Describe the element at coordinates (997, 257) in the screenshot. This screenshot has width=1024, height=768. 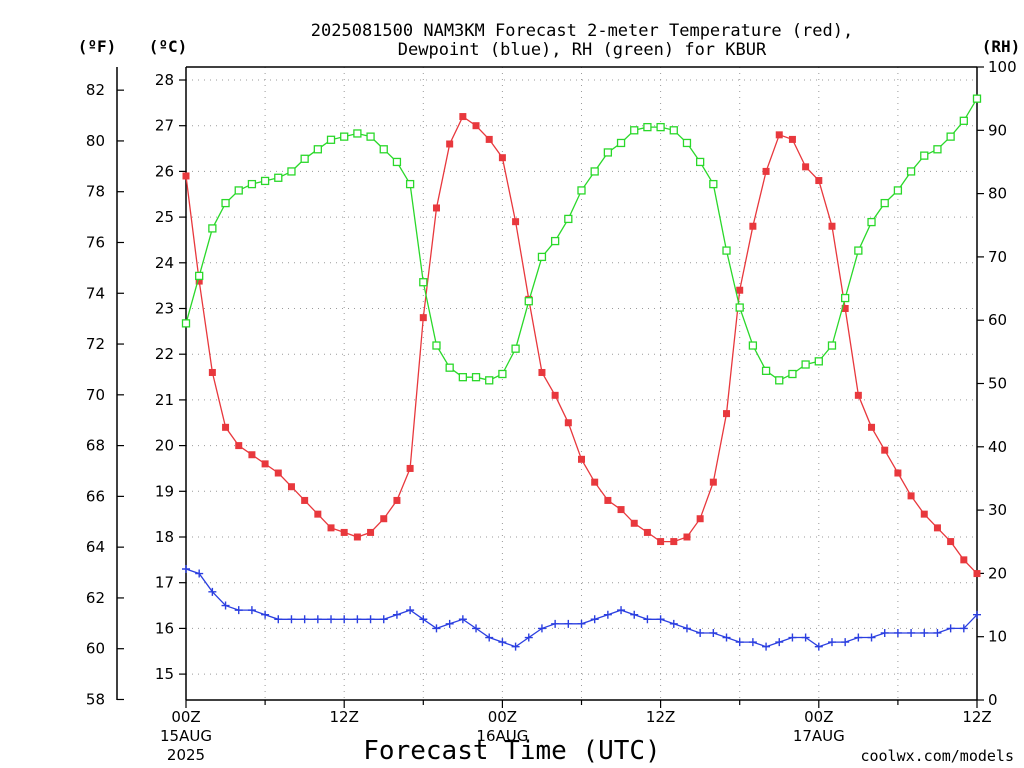
I see `rh-tick-label: 70` at that location.